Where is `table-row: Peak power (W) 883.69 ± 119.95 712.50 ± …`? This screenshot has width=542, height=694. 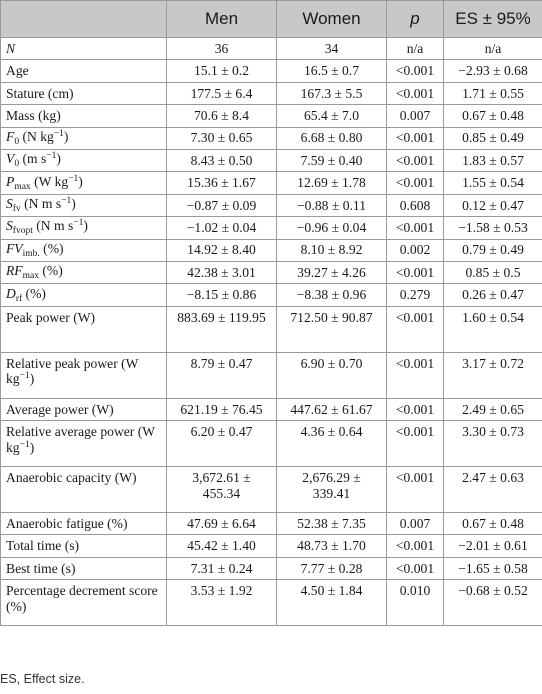
table-row: Peak power (W) 883.69 ± 119.95 712.50 ± … is located at coordinates (271, 329).